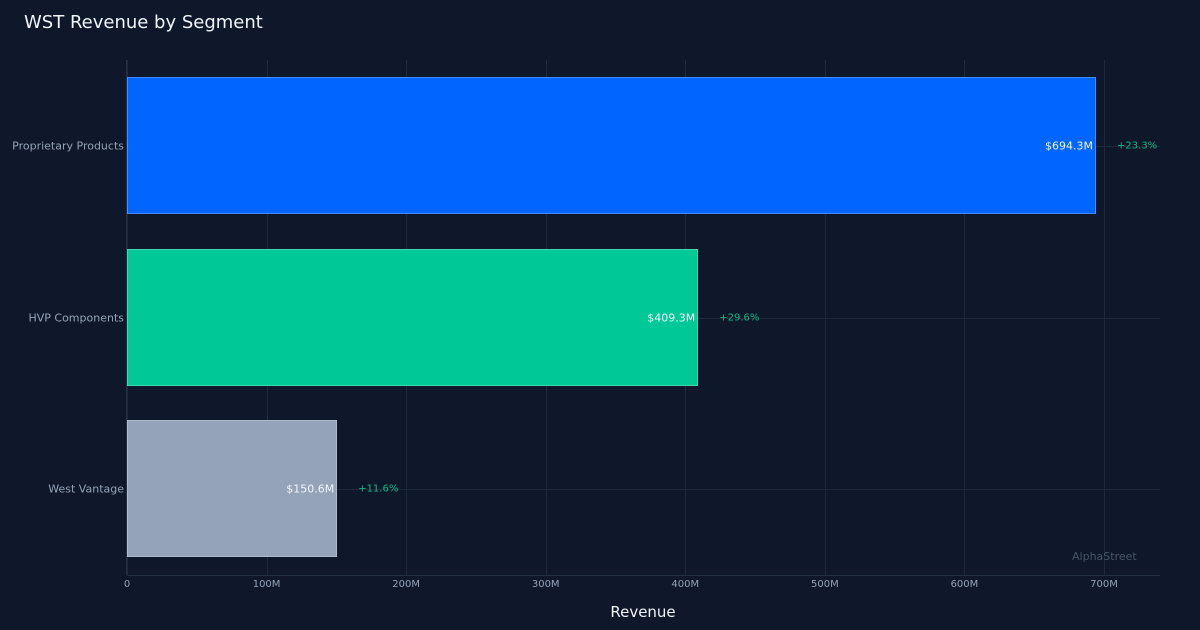 This screenshot has width=1200, height=630. I want to click on bar-value-label: $409.3M, so click(671, 317).